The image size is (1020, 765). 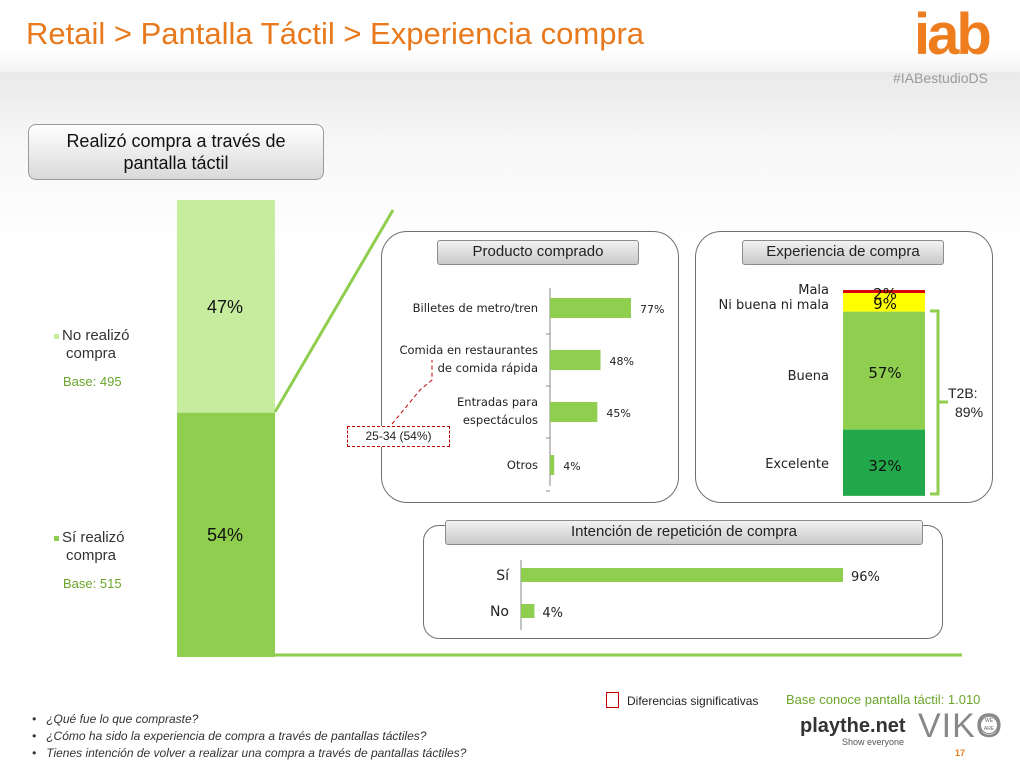 I want to click on legend-no: No realizó compra, so click(x=92, y=345).